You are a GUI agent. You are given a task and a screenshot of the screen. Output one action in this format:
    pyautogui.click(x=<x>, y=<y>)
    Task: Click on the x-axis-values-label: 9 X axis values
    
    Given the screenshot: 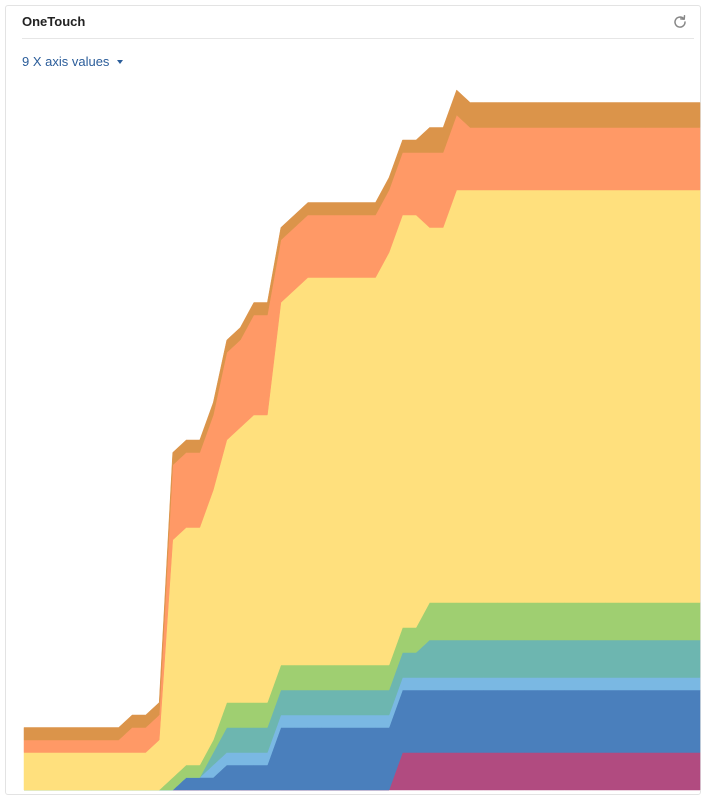 What is the action you would take?
    pyautogui.click(x=66, y=61)
    